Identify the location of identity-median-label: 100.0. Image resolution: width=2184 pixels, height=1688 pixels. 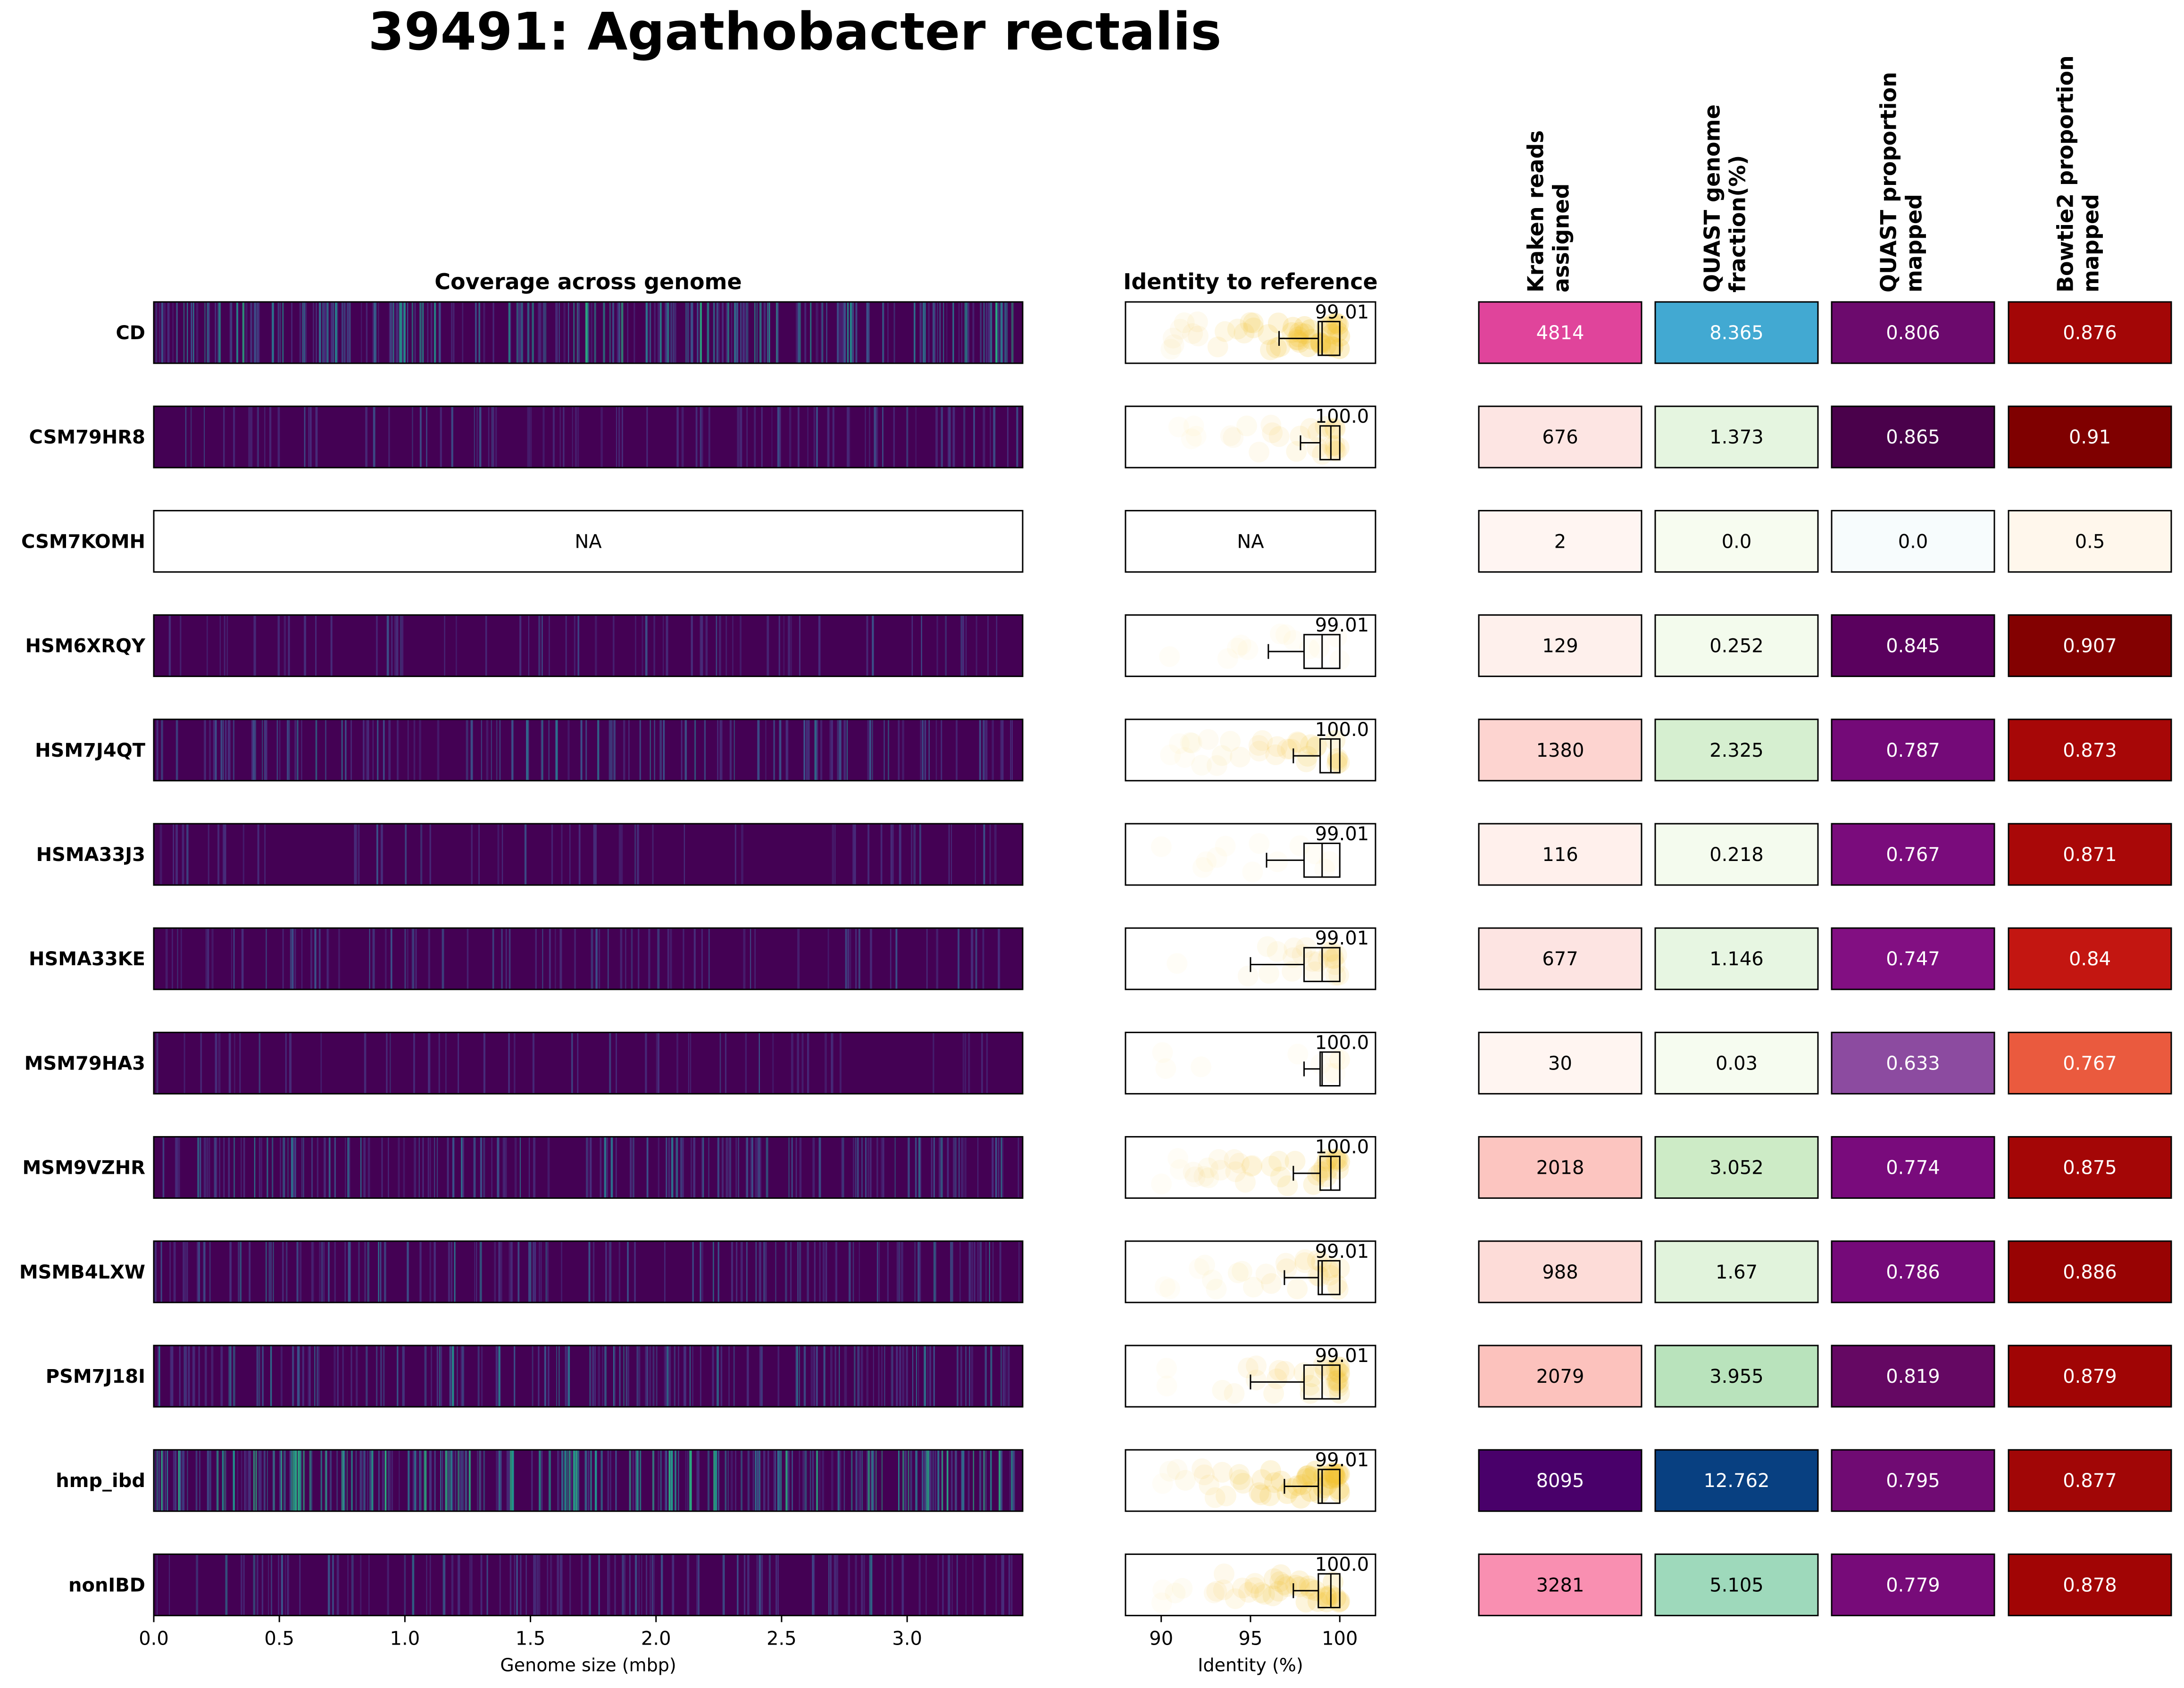
(1342, 1042).